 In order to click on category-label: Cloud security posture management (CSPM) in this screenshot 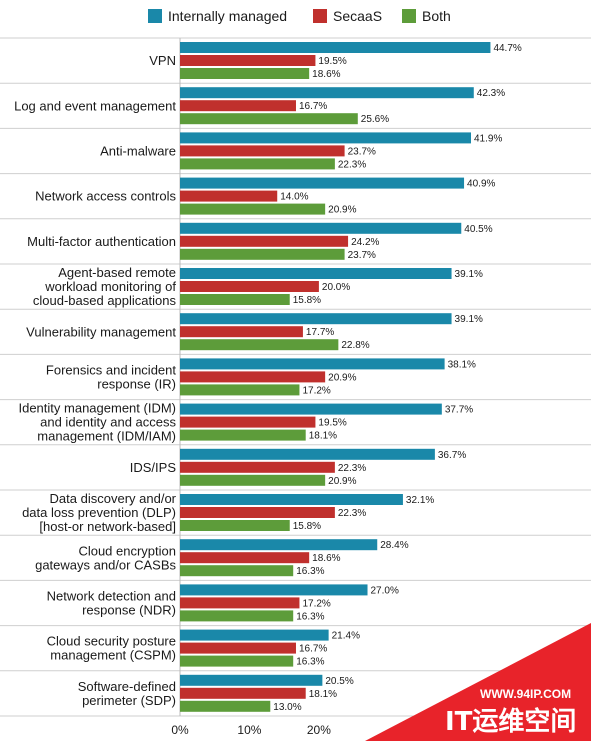, I will do `click(111, 648)`.